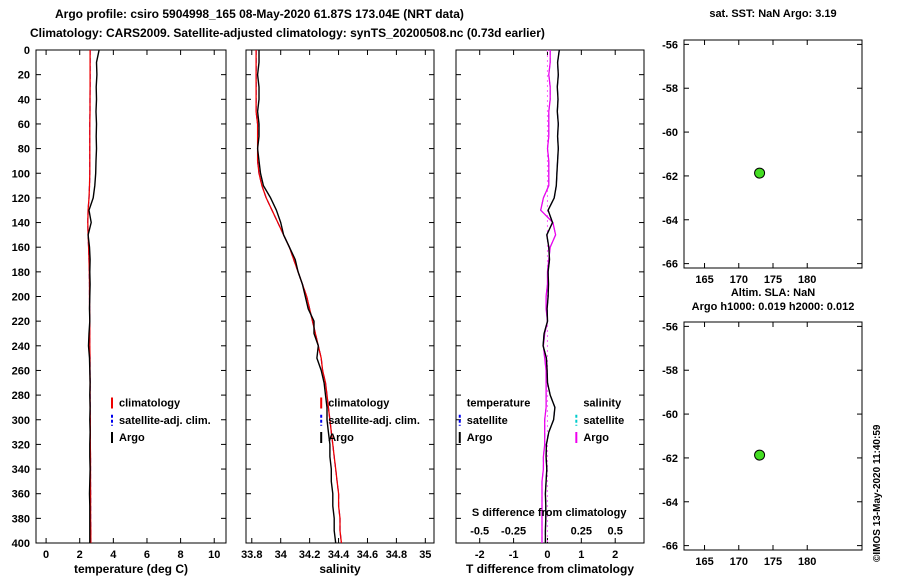  Describe the element at coordinates (21, 371) in the screenshot. I see `svg-text: 260` at that location.